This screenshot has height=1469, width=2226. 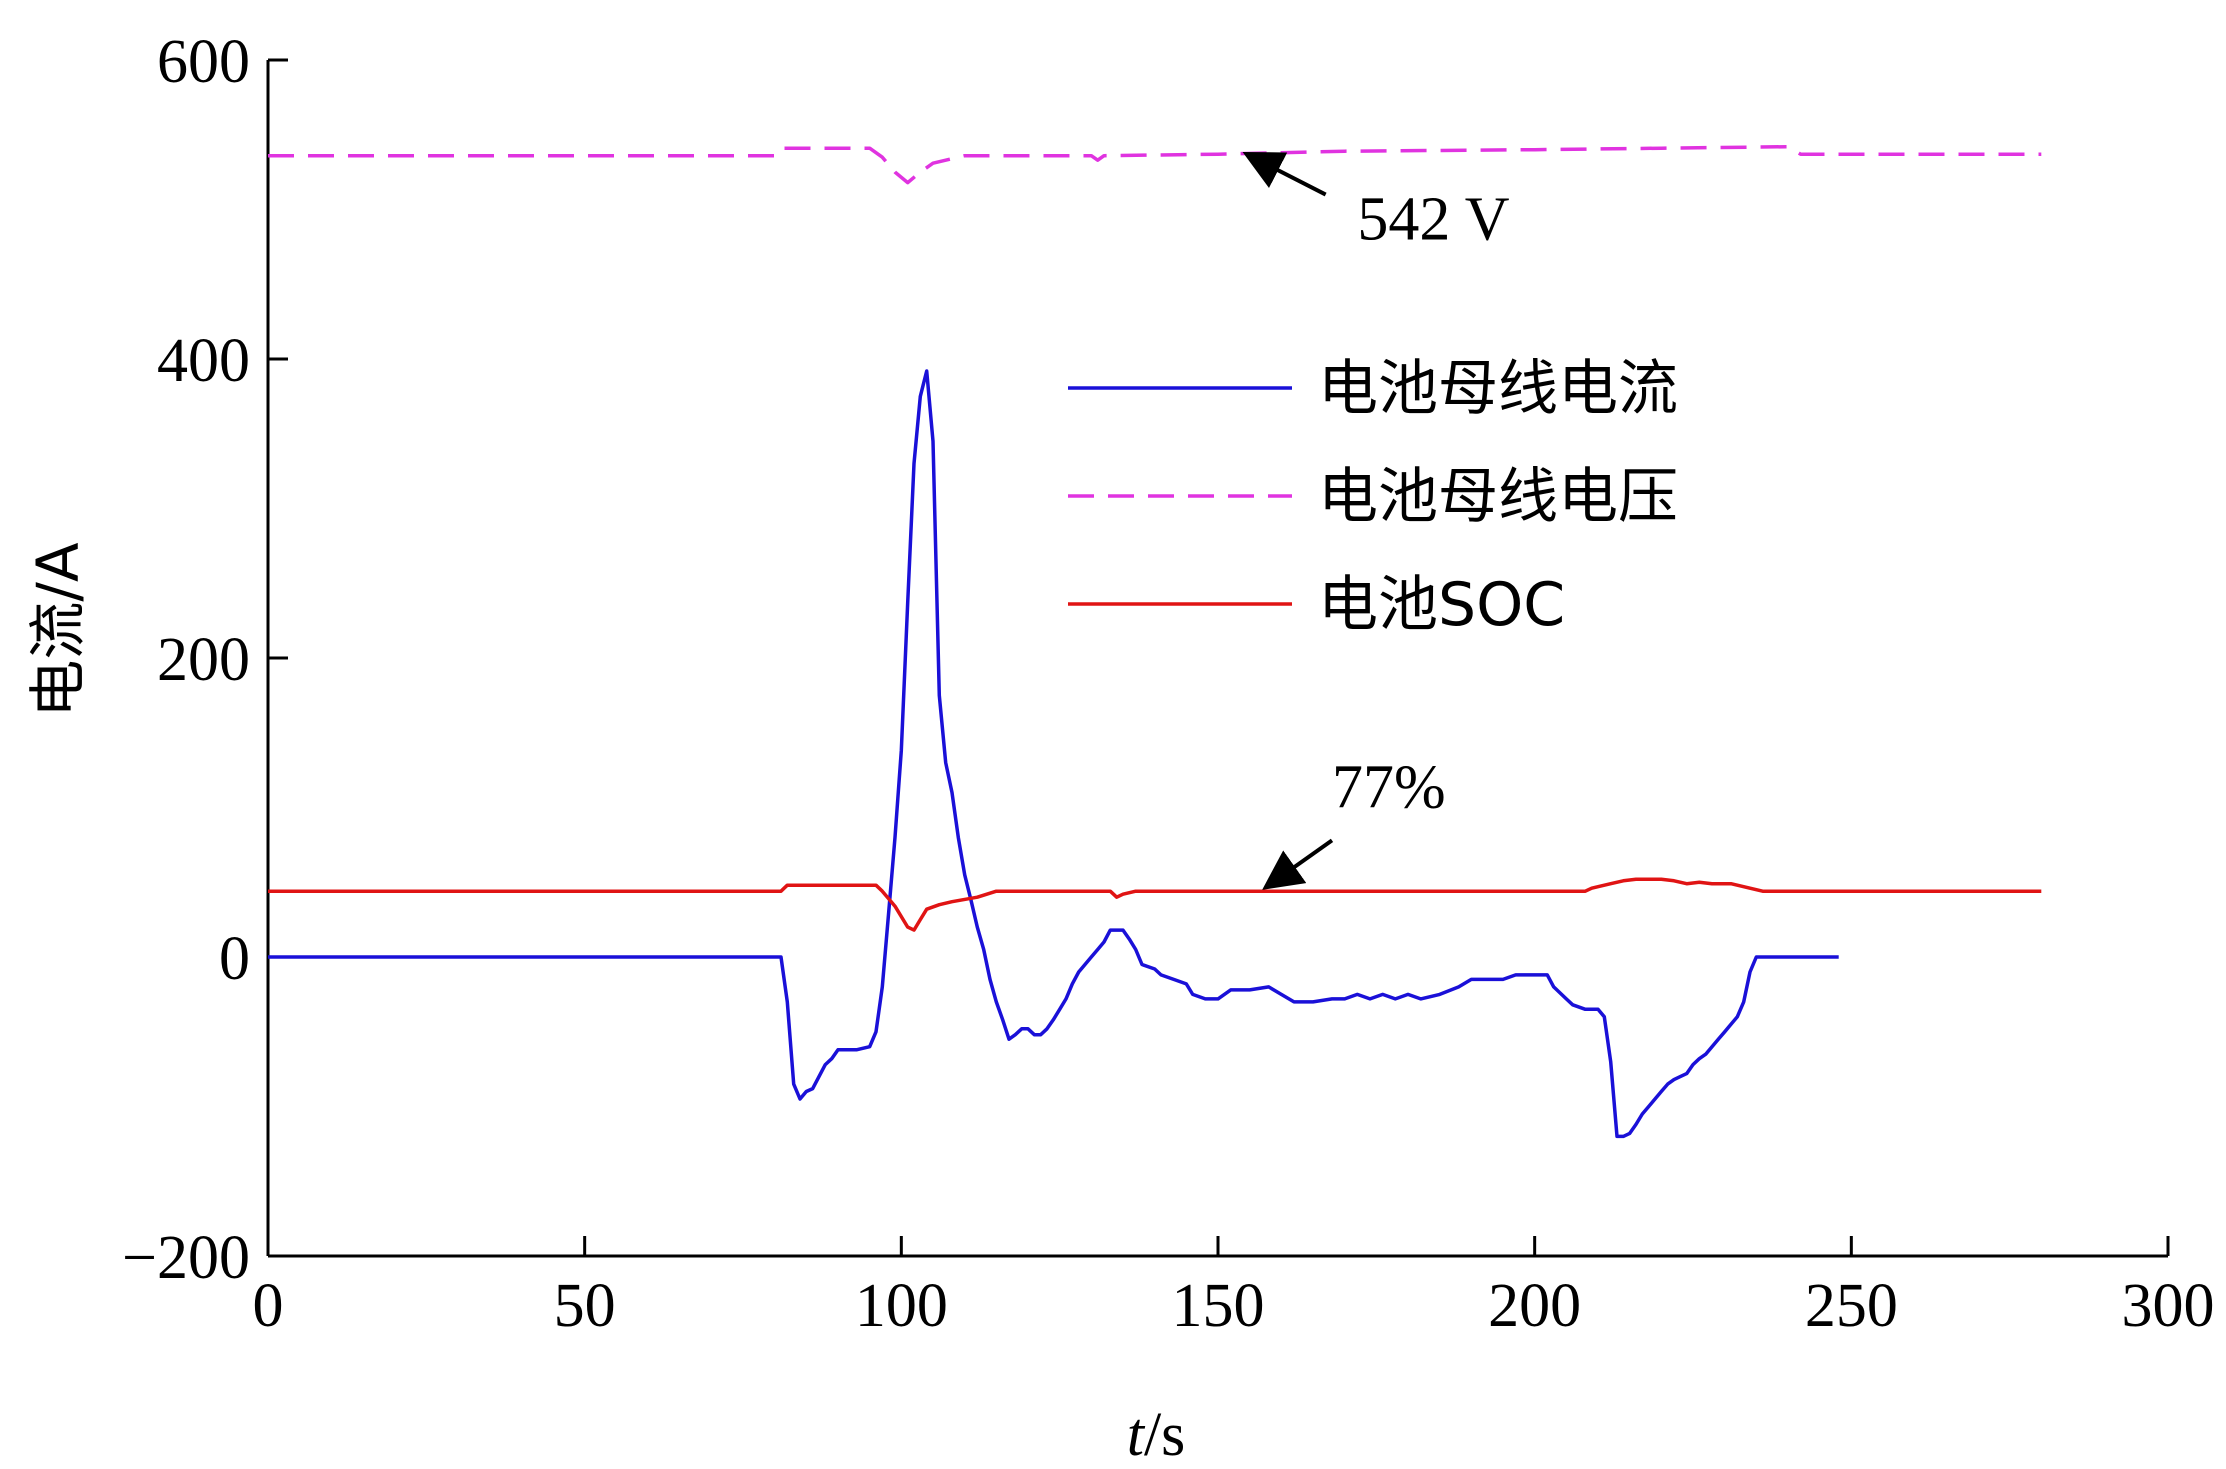 I want to click on legend-label: 电池母线电流, so click(x=1498, y=389).